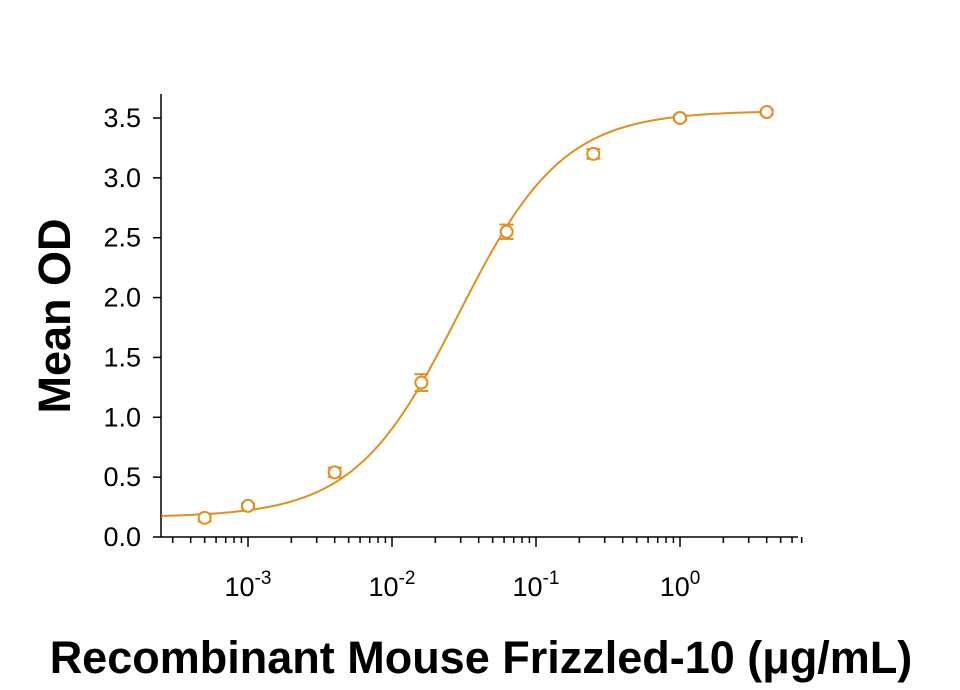 This screenshot has width=960, height=690. I want to click on x-tick-label: 10⁻¹, so click(536, 585).